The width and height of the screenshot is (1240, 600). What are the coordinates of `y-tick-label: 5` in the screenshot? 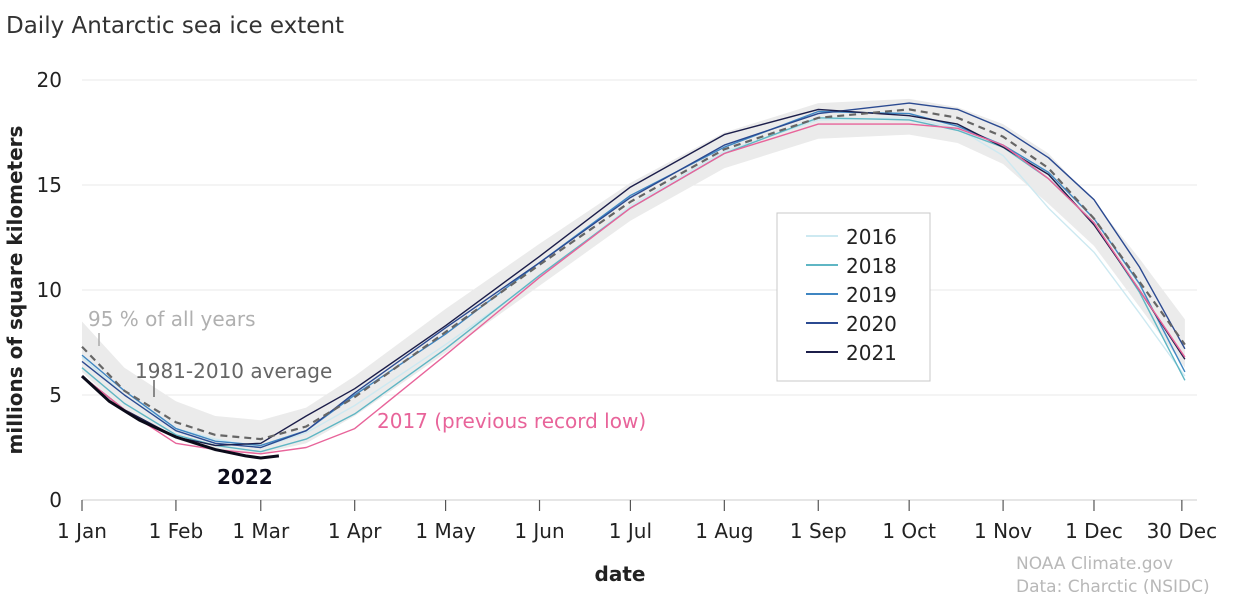 It's located at (55, 395).